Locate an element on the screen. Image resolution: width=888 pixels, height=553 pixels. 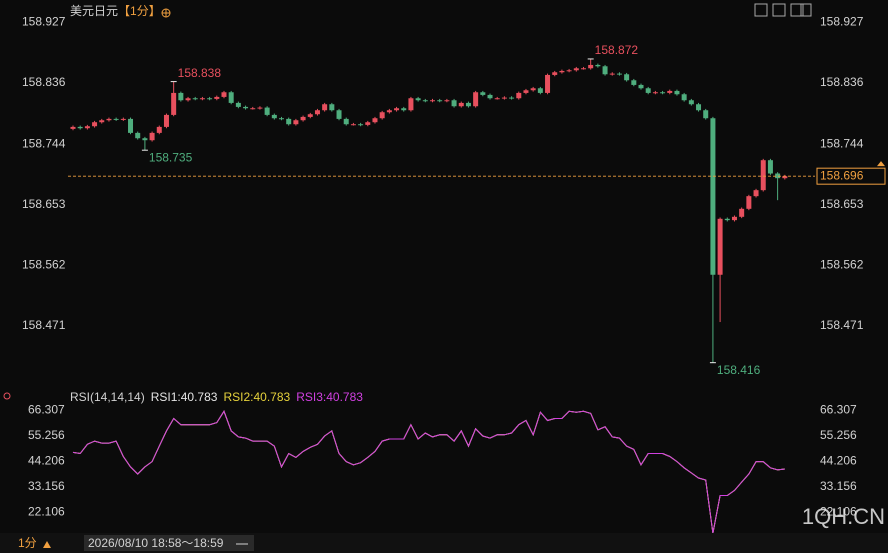
y-tick-label: 158.562 is located at coordinates (842, 265).